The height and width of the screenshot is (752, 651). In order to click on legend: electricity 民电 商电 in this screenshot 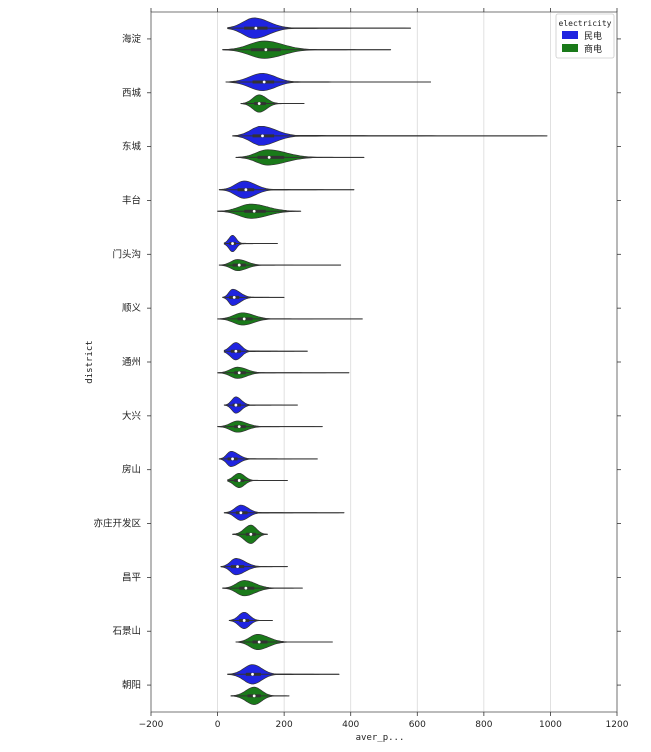, I will do `click(585, 36)`.